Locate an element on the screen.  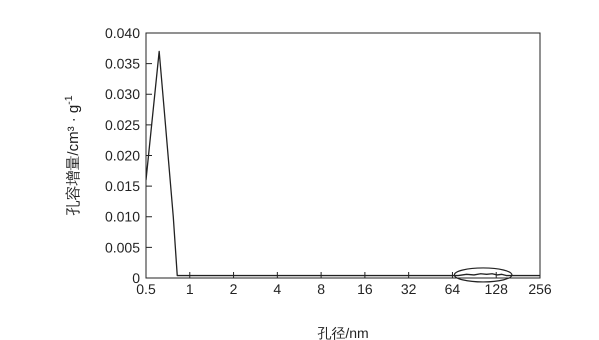
x-tick-label: 64 is located at coordinates (452, 288).